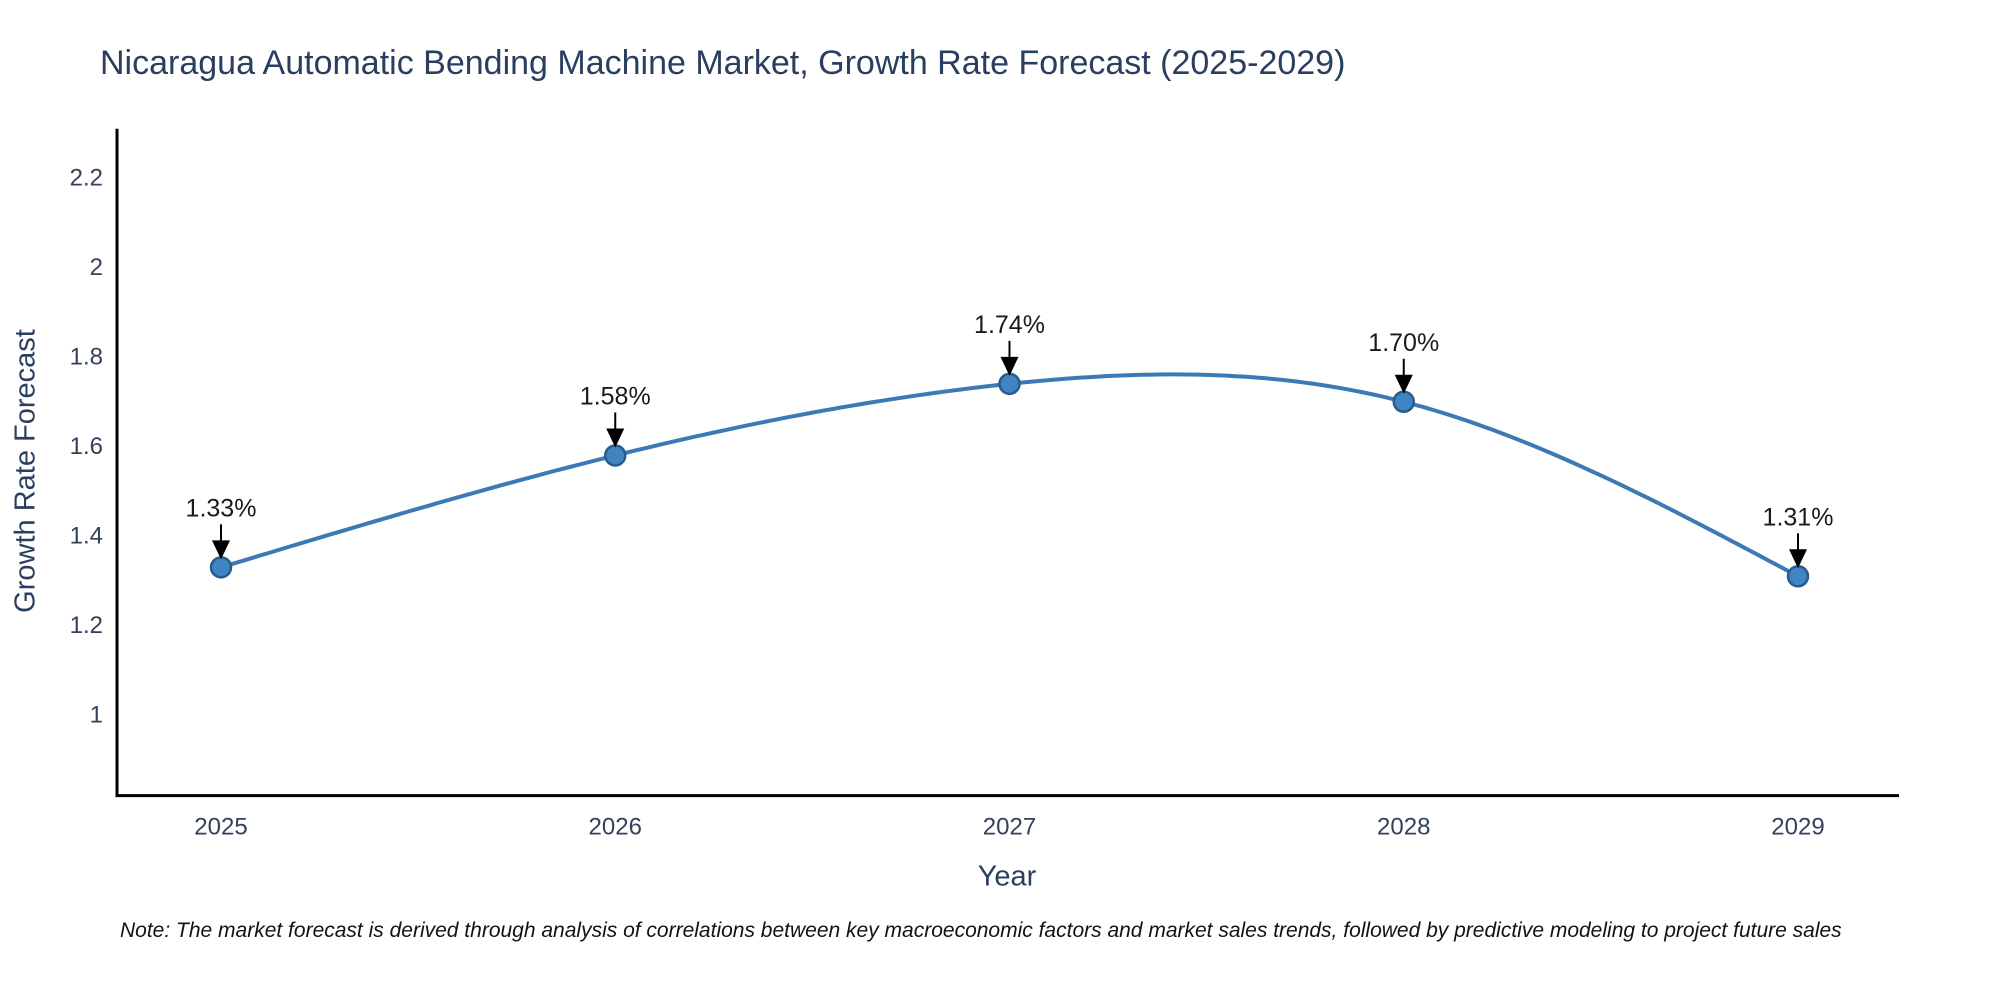 This screenshot has width=2000, height=1000. I want to click on x-tick-label: 2028, so click(1403, 827).